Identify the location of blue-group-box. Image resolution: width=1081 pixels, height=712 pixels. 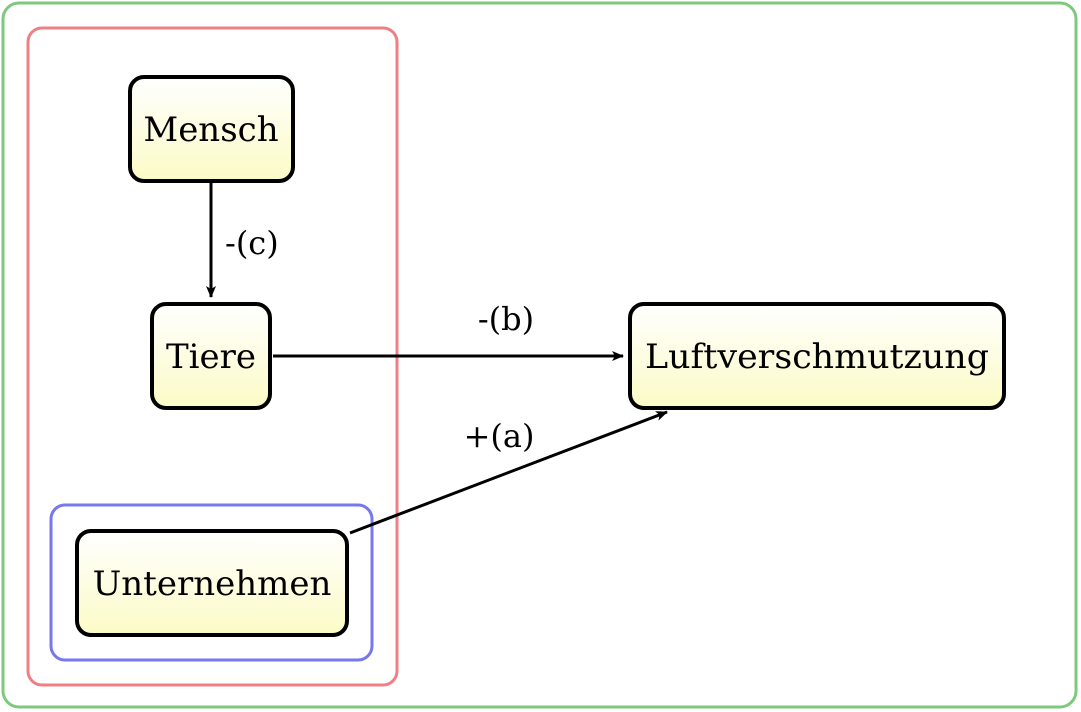
(211, 582).